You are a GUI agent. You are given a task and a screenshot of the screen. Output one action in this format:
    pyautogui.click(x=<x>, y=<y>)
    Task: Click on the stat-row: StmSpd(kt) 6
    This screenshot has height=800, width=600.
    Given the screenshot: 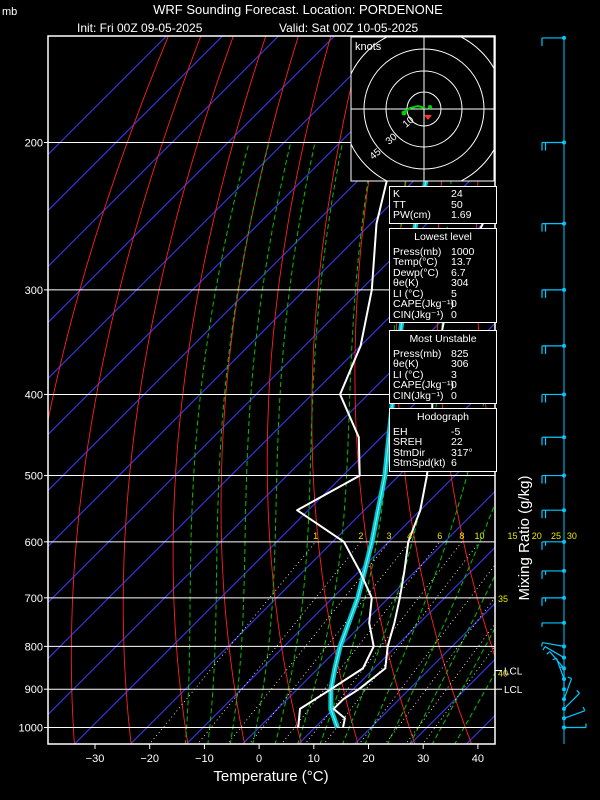 What is the action you would take?
    pyautogui.click(x=443, y=463)
    